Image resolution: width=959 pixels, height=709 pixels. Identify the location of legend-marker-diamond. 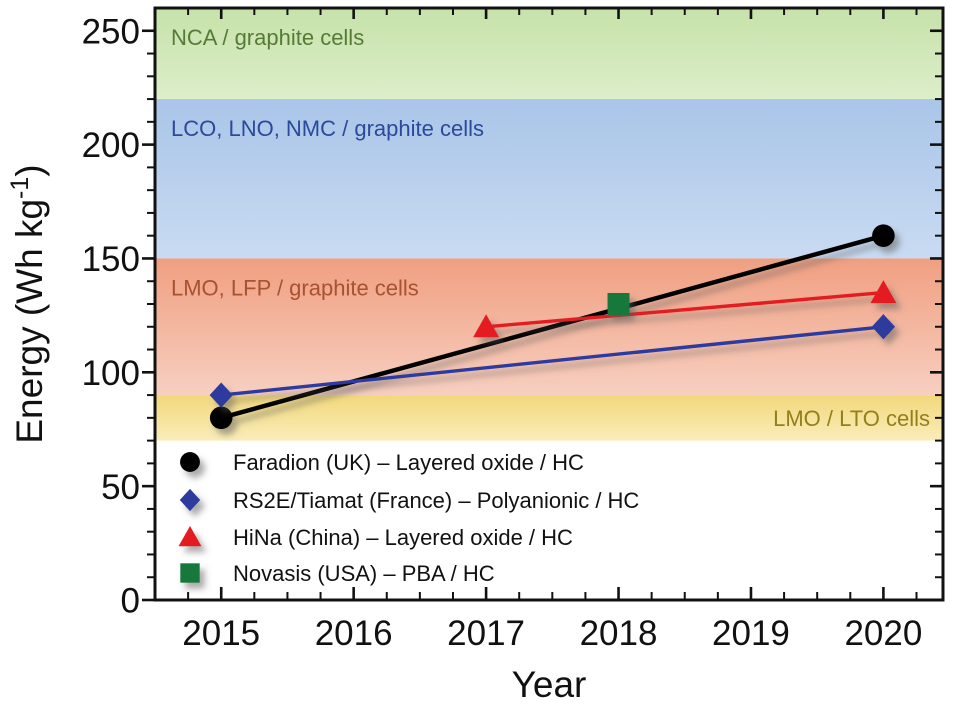
(190, 500).